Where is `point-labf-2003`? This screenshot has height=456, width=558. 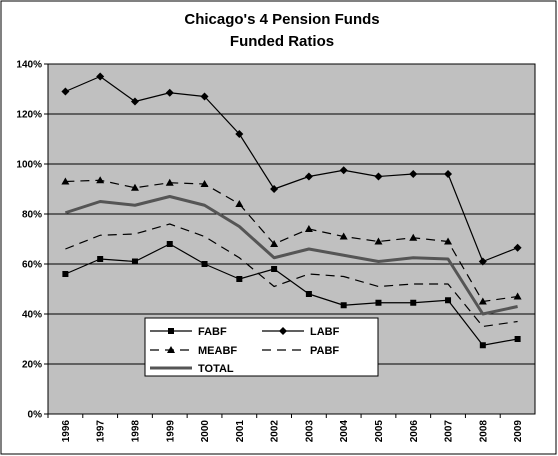 point-labf-2003 is located at coordinates (308, 176).